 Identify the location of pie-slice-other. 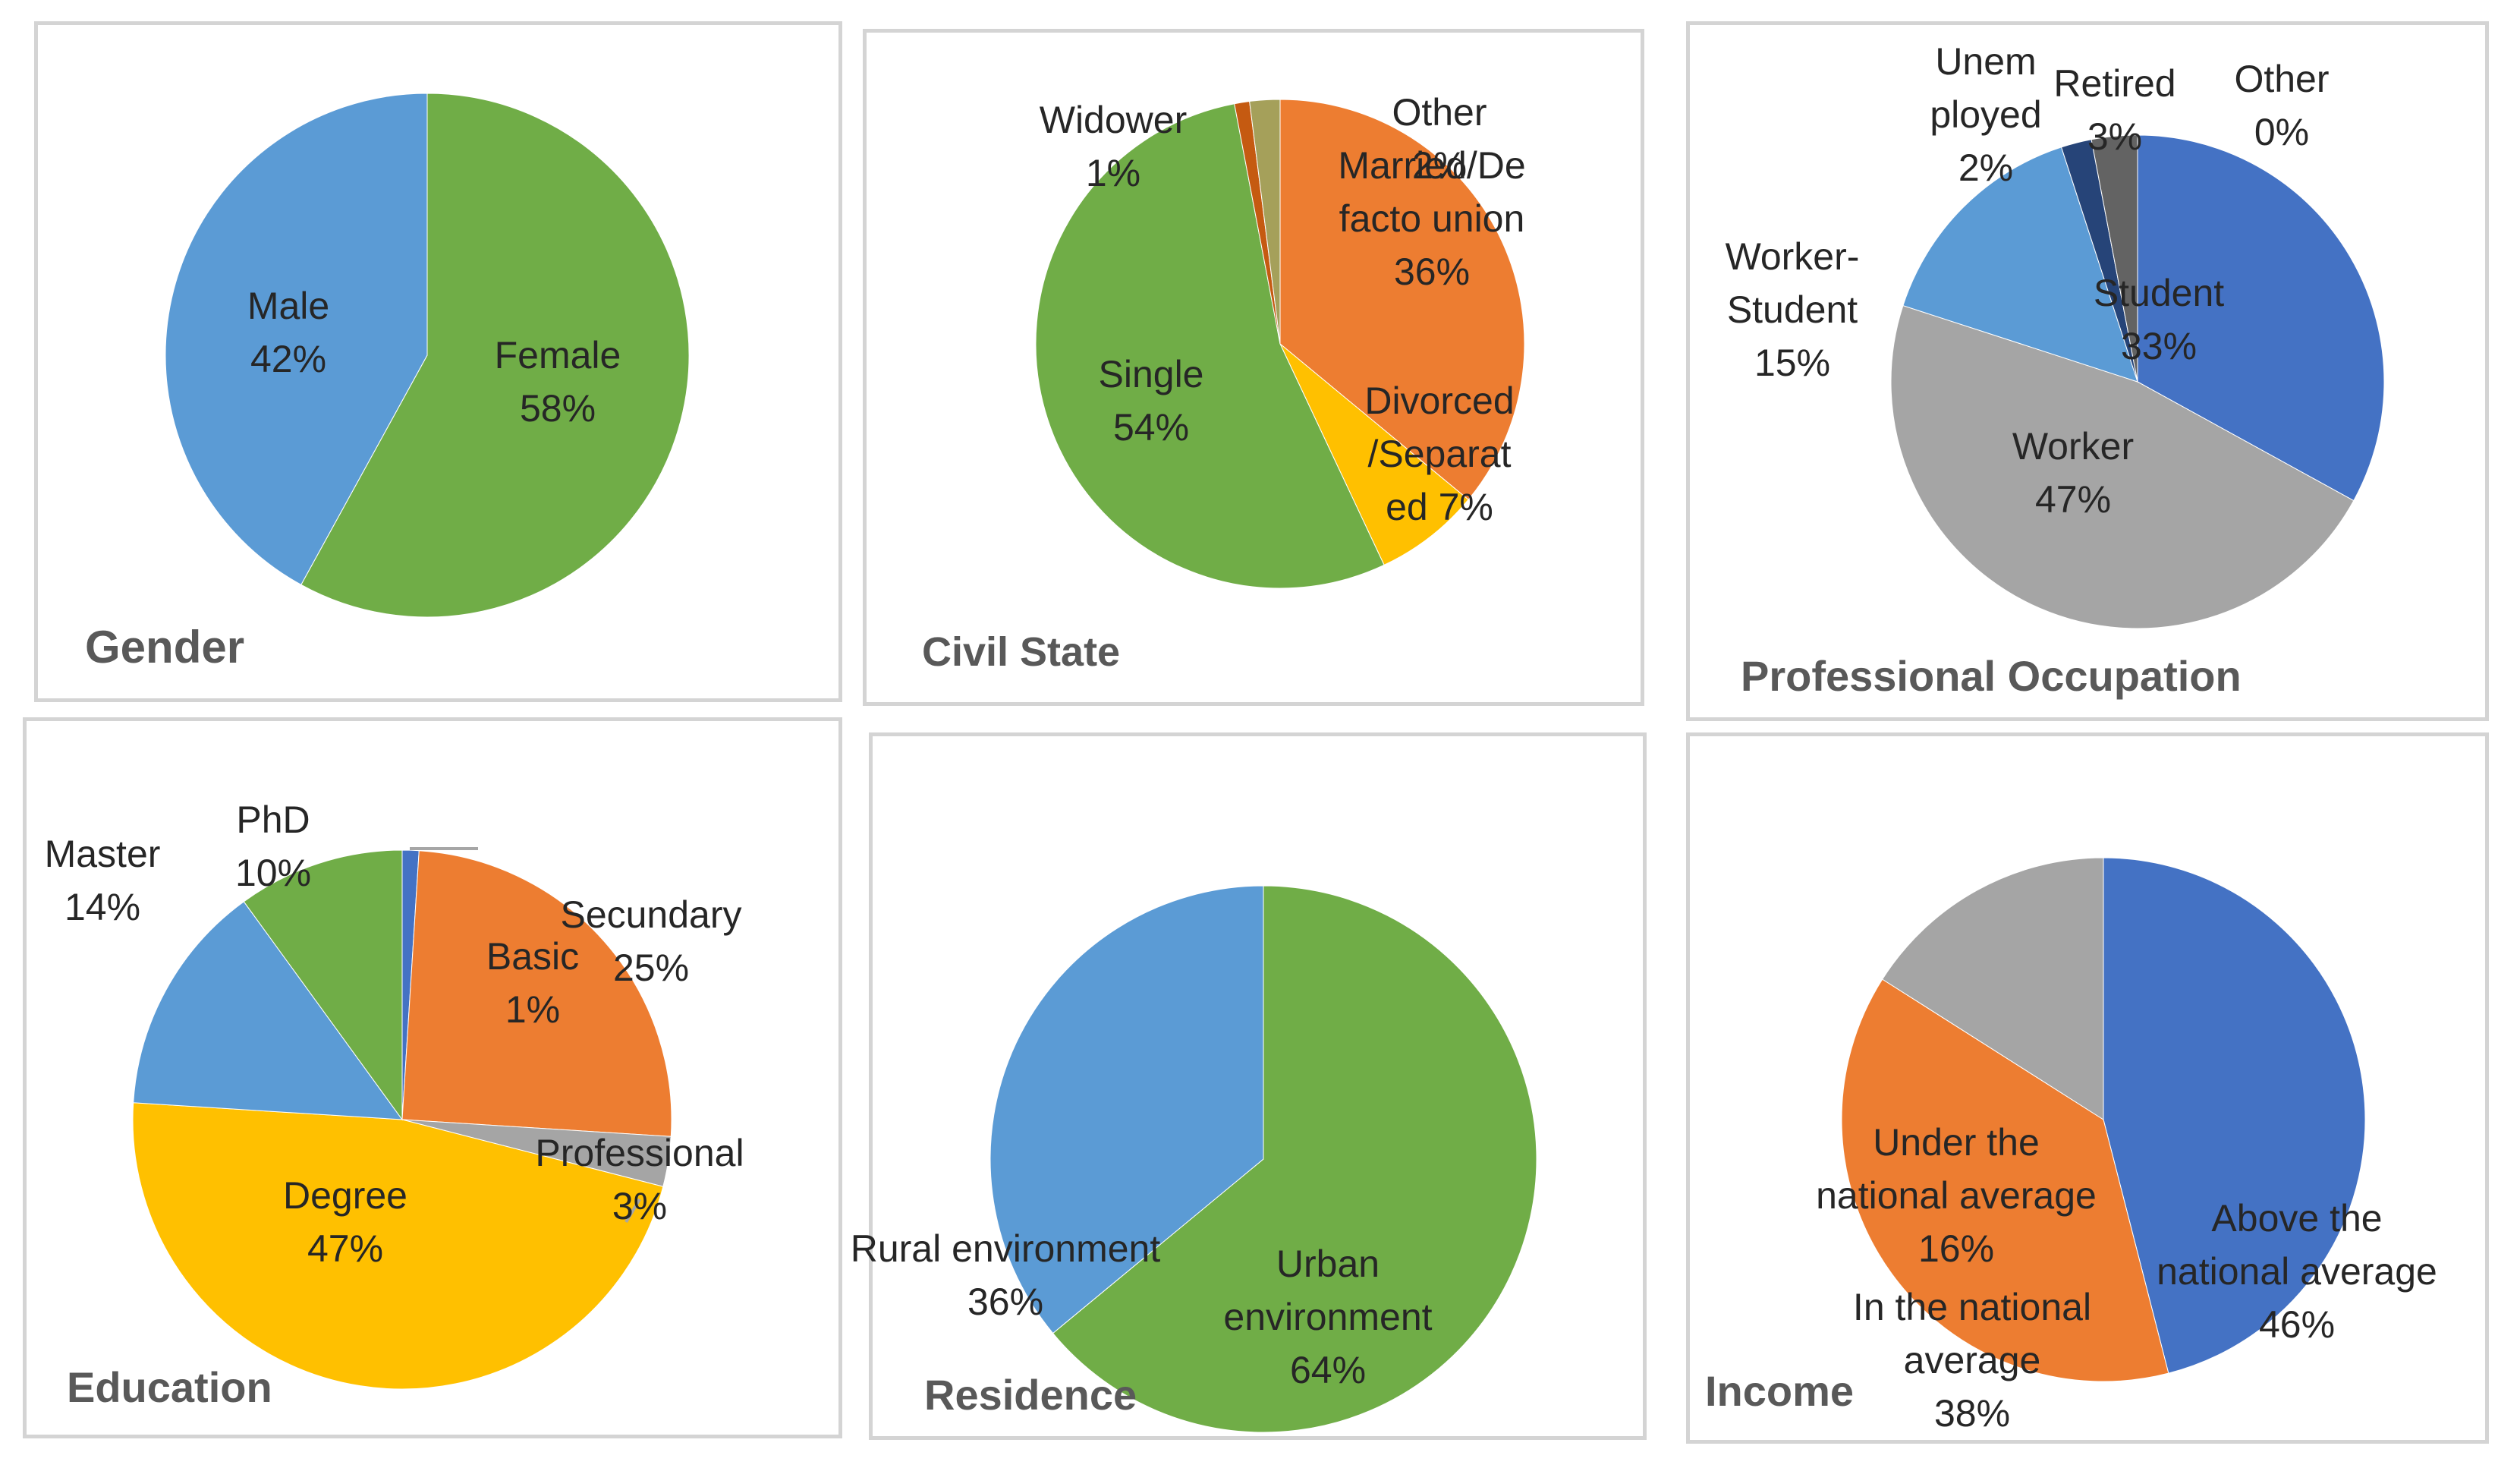
(1265, 222).